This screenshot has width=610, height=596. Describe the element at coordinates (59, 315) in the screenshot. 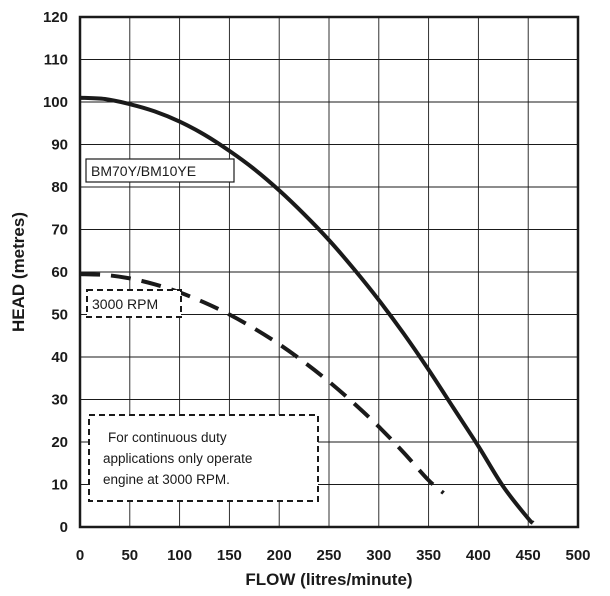

I see `y-tick-label: 50` at that location.